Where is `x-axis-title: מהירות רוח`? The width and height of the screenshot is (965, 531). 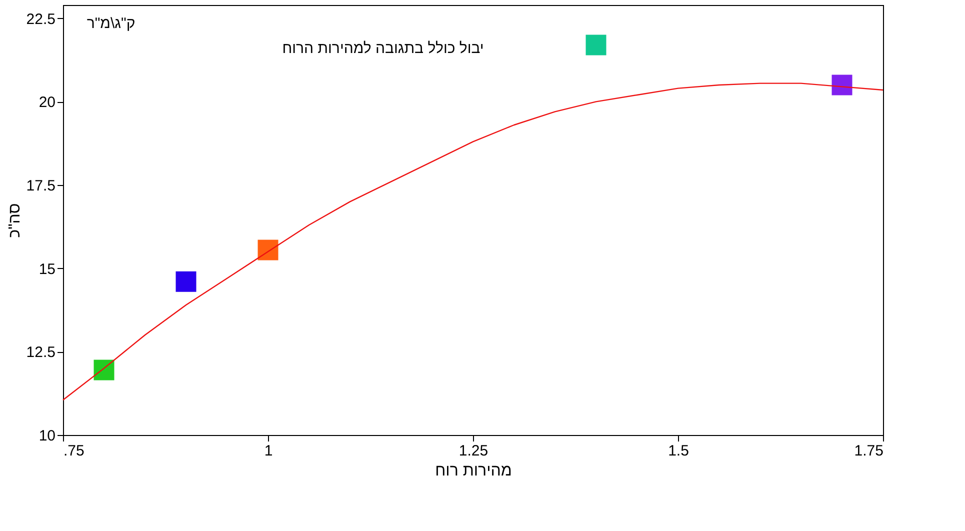
x-axis-title: מהירות רוח is located at coordinates (473, 471).